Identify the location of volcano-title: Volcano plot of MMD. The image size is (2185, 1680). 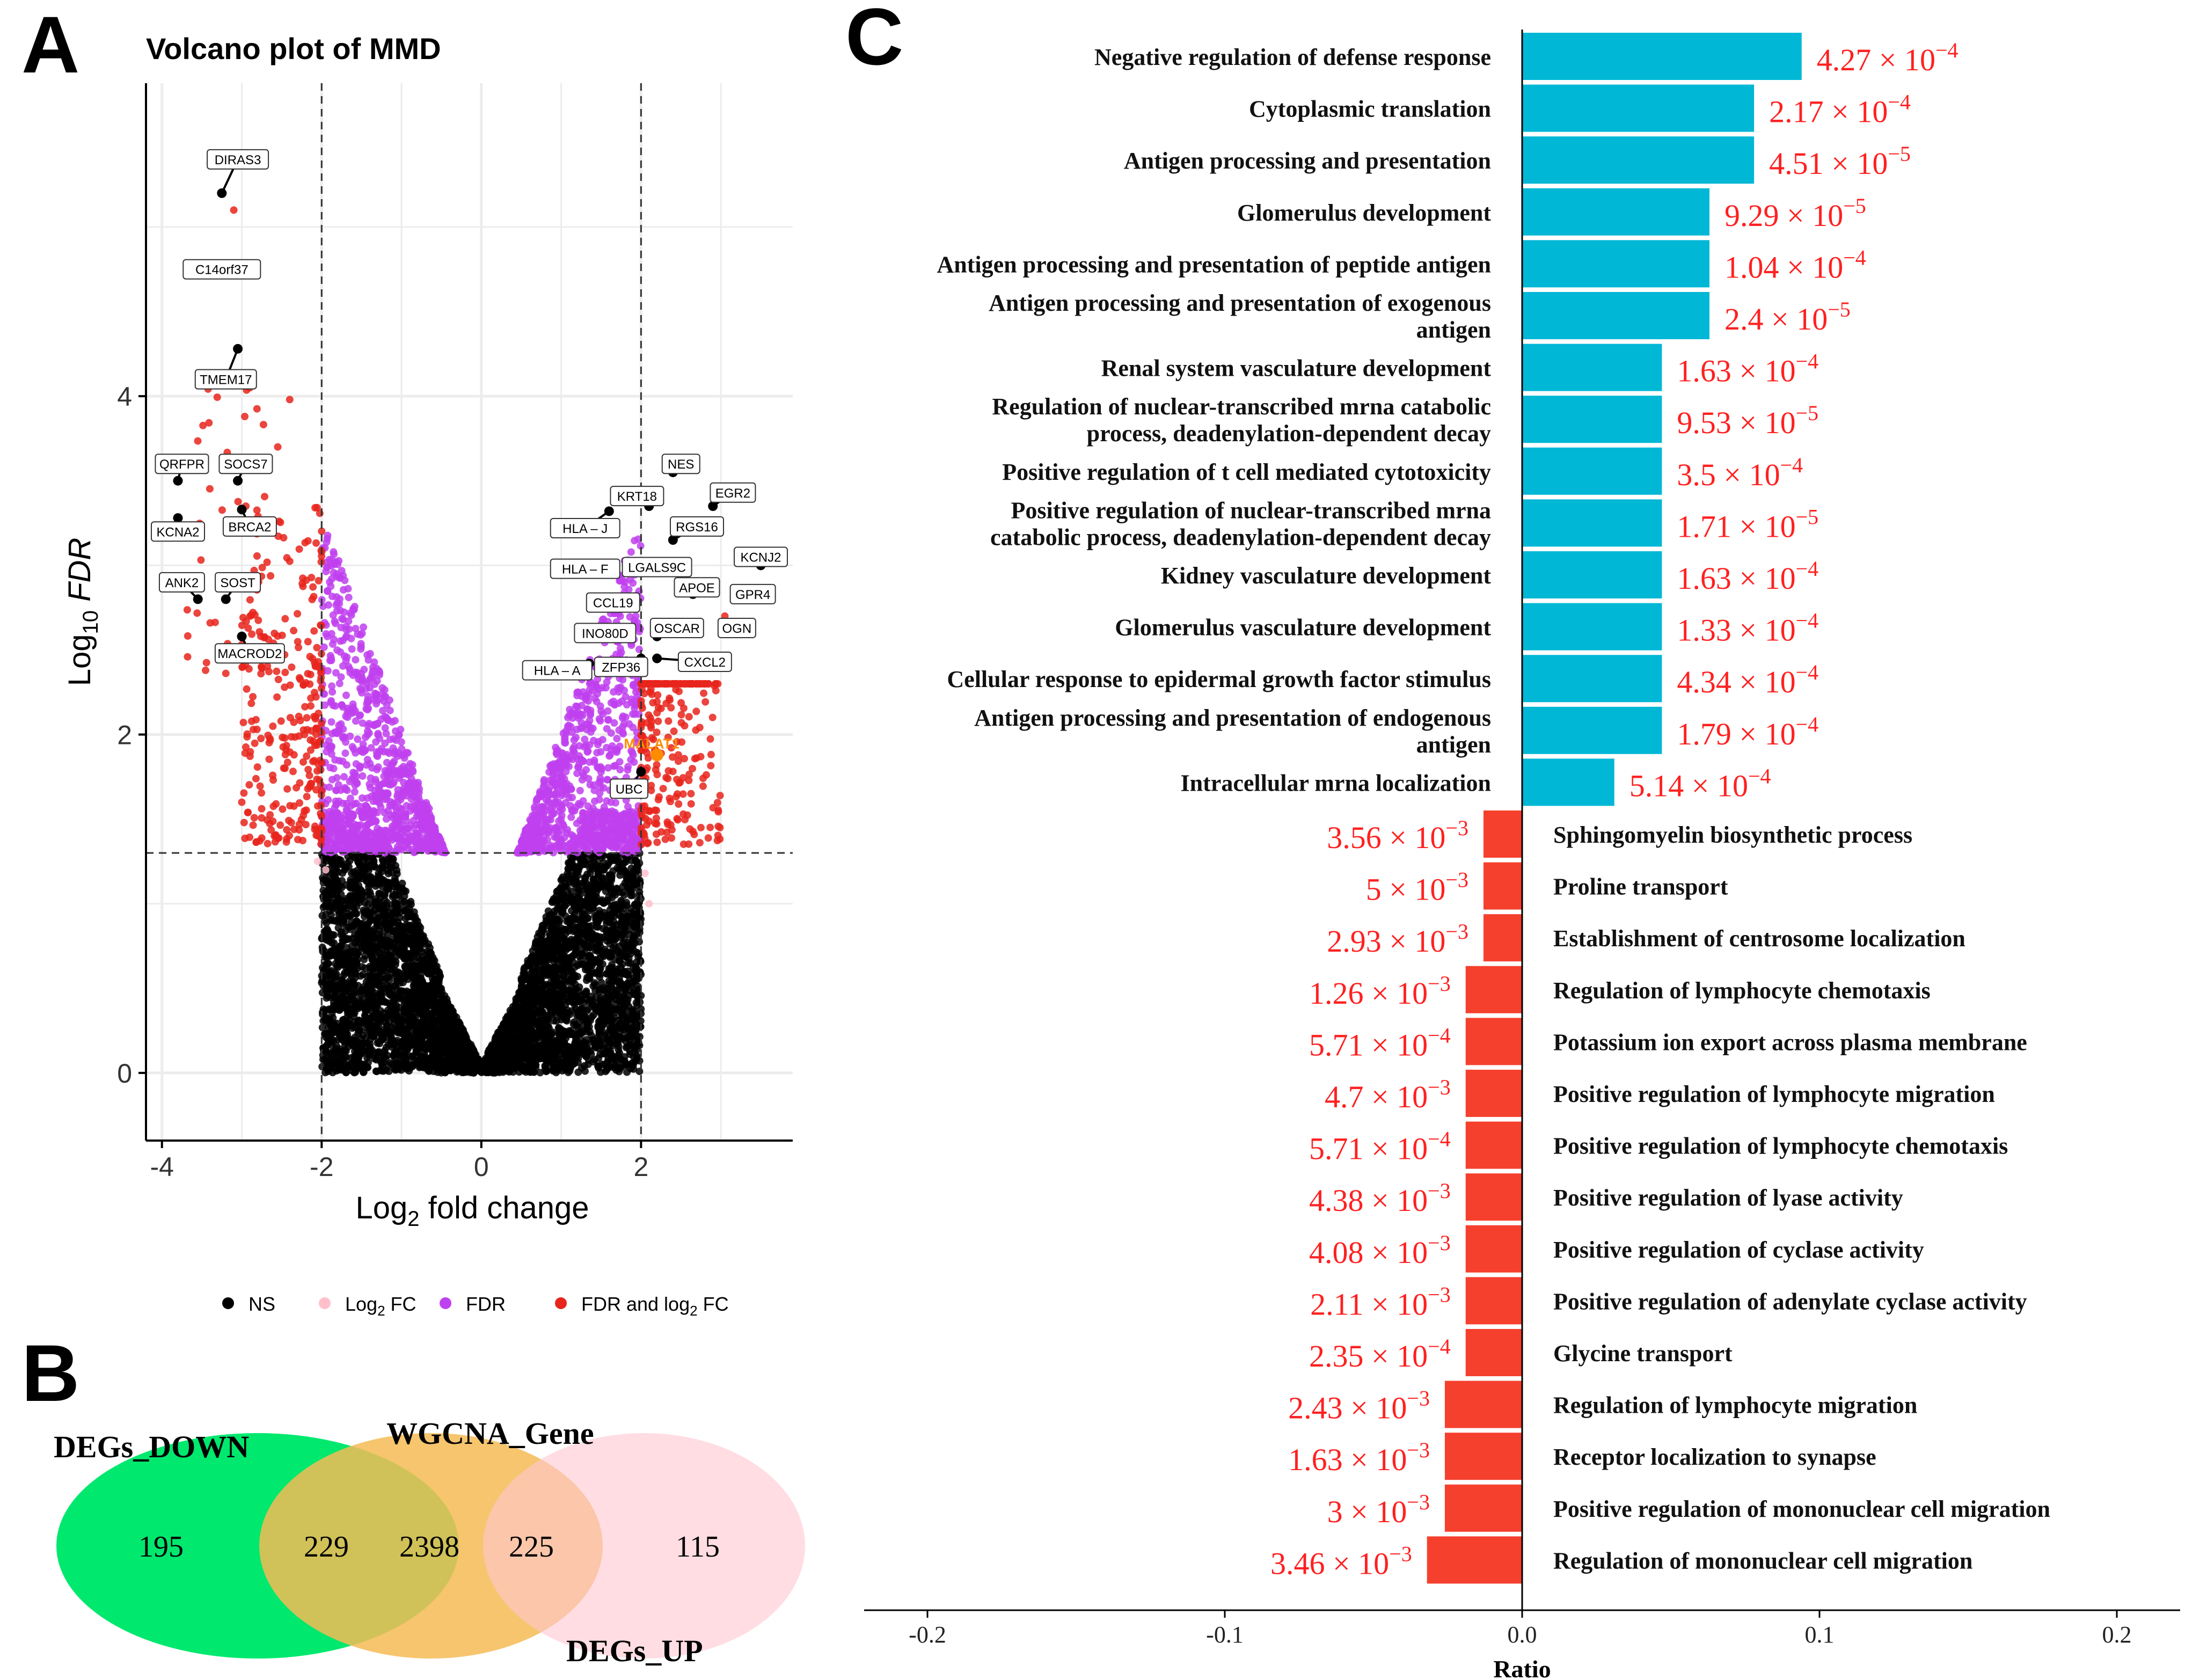
(293, 48).